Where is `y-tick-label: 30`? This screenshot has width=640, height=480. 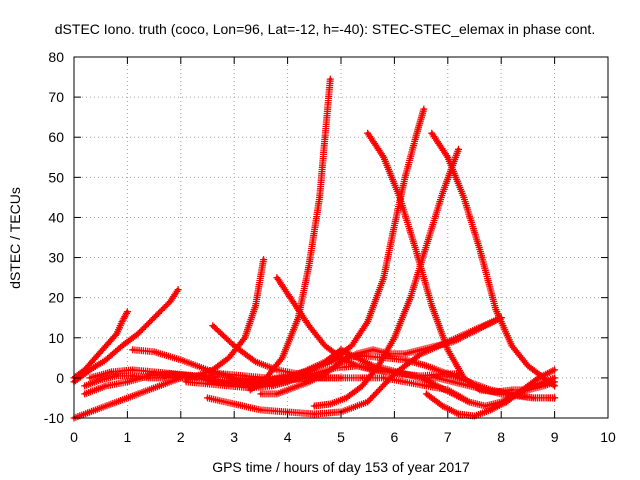
y-tick-label: 30 is located at coordinates (56, 258).